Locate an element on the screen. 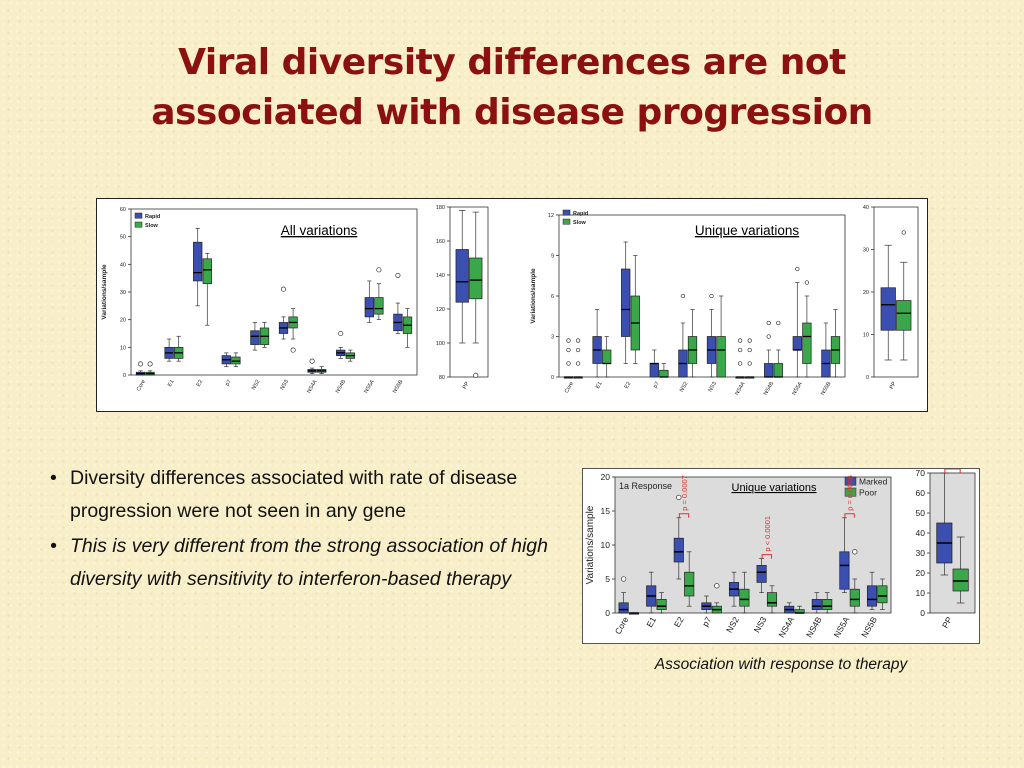 This screenshot has width=1024, height=768. y-tick-label: 60 is located at coordinates (921, 493).